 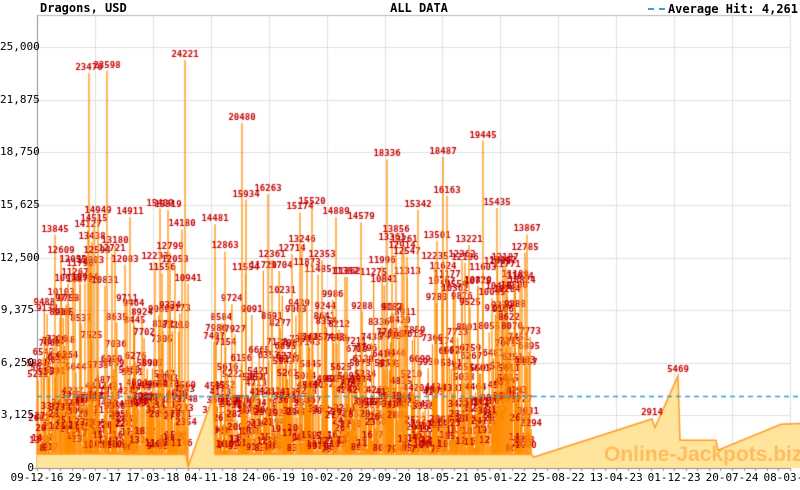 I want to click on x-tick-label: 05-01-22, so click(x=500, y=477).